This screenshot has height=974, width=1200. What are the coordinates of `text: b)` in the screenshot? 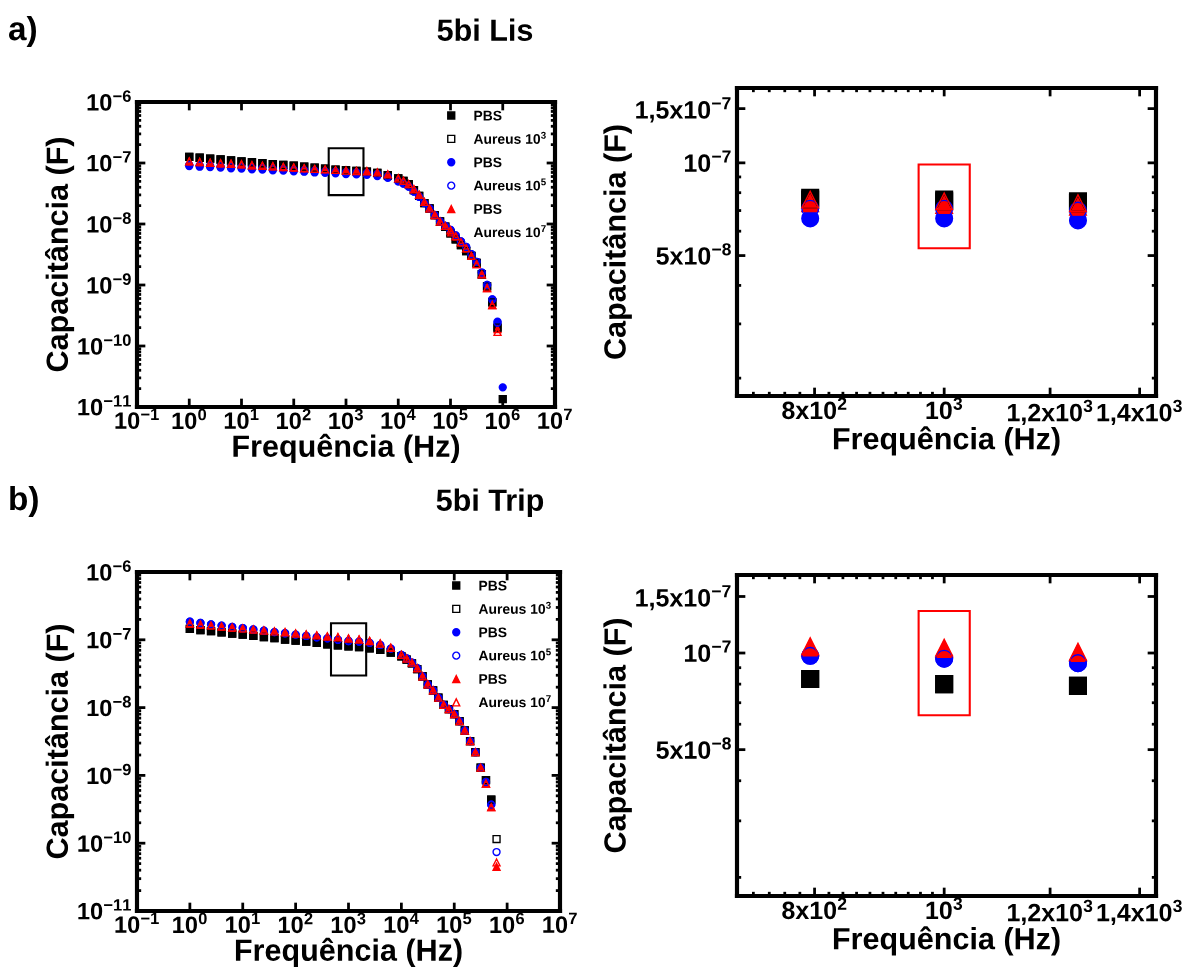 It's located at (24, 501).